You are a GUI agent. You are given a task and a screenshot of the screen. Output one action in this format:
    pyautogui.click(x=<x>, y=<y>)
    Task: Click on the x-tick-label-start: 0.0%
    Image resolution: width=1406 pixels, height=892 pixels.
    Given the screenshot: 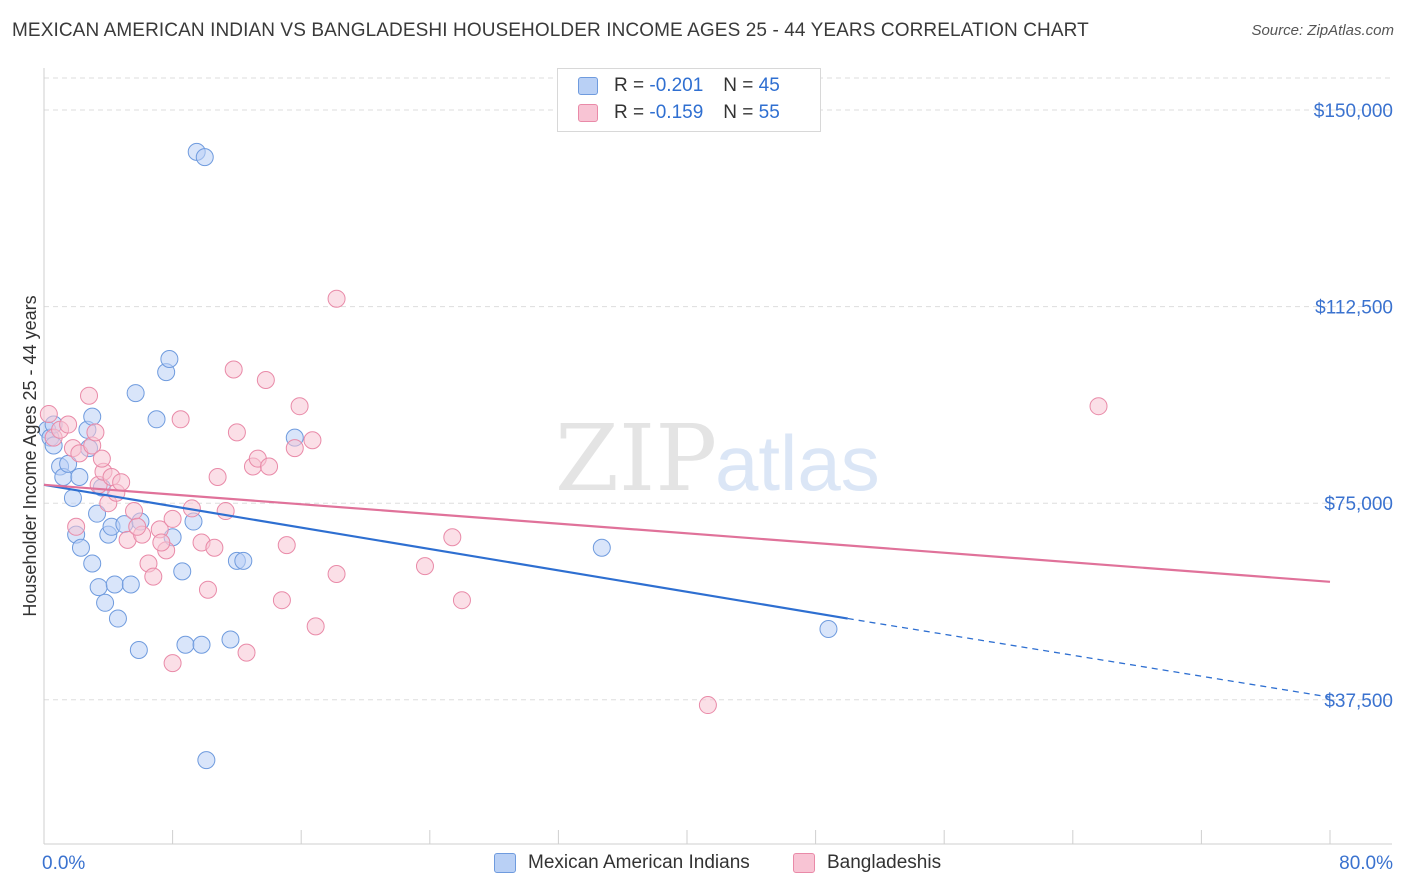 What is the action you would take?
    pyautogui.click(x=63, y=863)
    